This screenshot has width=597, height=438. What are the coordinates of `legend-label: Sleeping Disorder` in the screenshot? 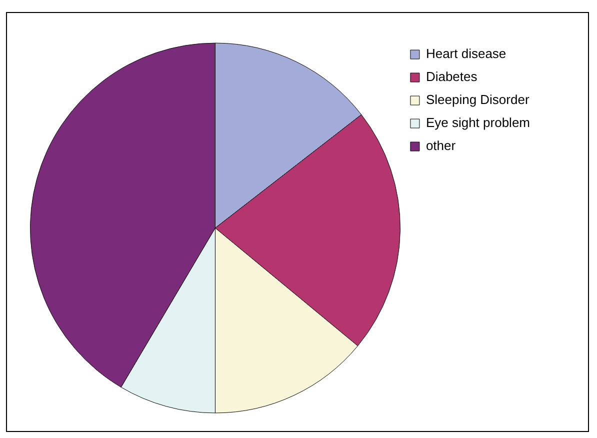 It's located at (478, 100).